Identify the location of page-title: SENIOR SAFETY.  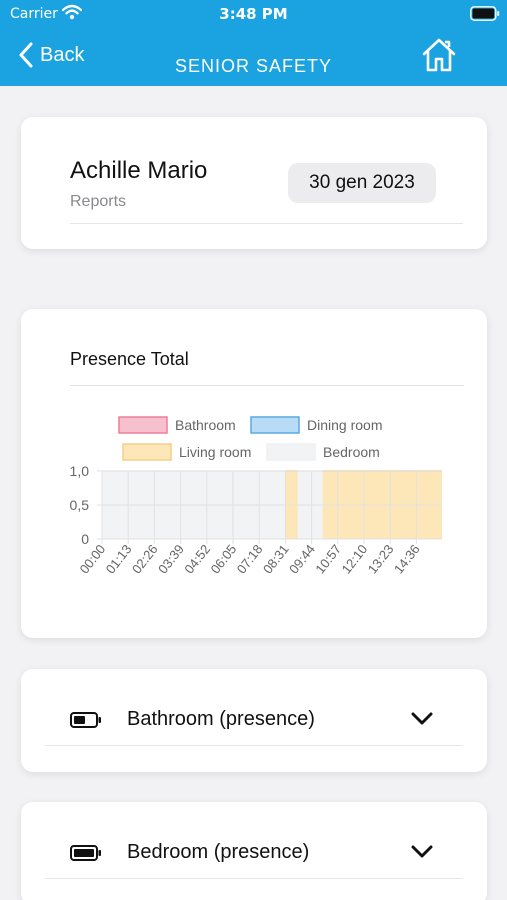
(253, 66).